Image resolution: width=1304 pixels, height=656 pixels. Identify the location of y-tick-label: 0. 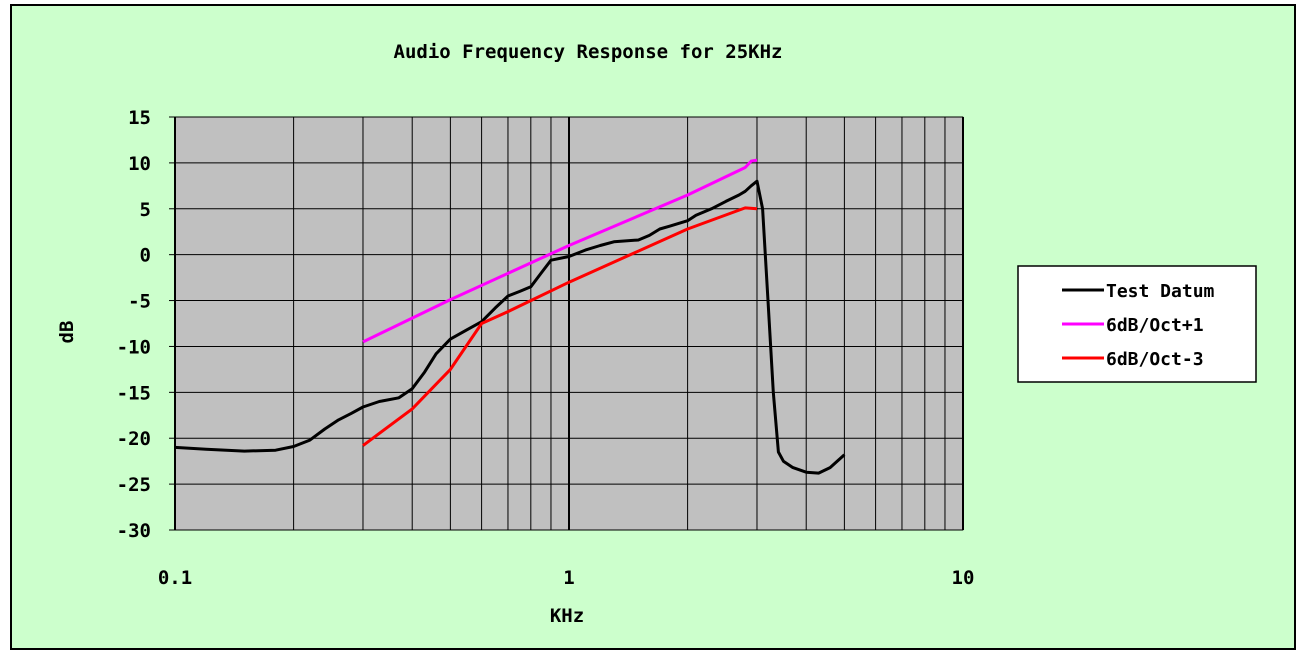
(145, 256).